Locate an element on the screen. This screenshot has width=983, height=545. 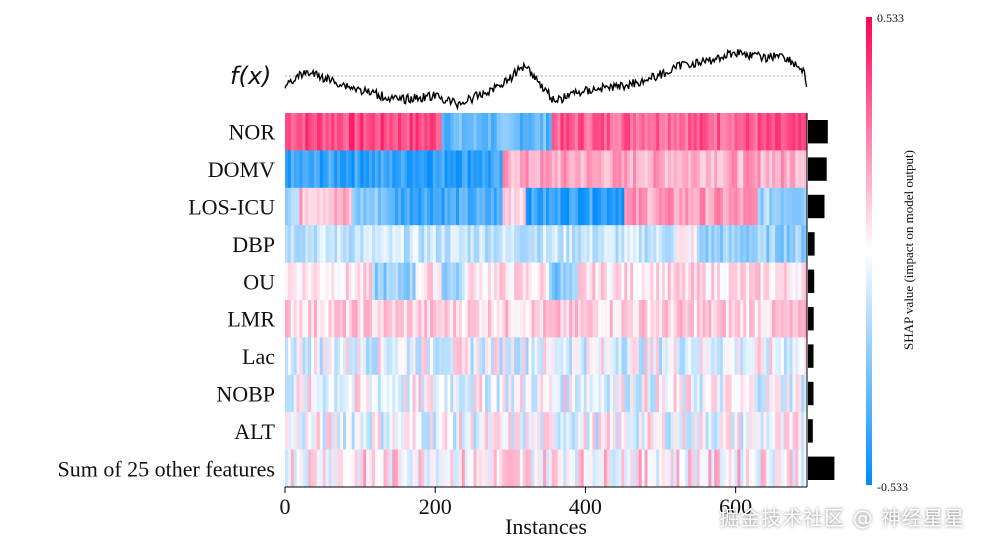
colorbar-axis-label: SHAP value (impact on model output) is located at coordinates (908, 250).